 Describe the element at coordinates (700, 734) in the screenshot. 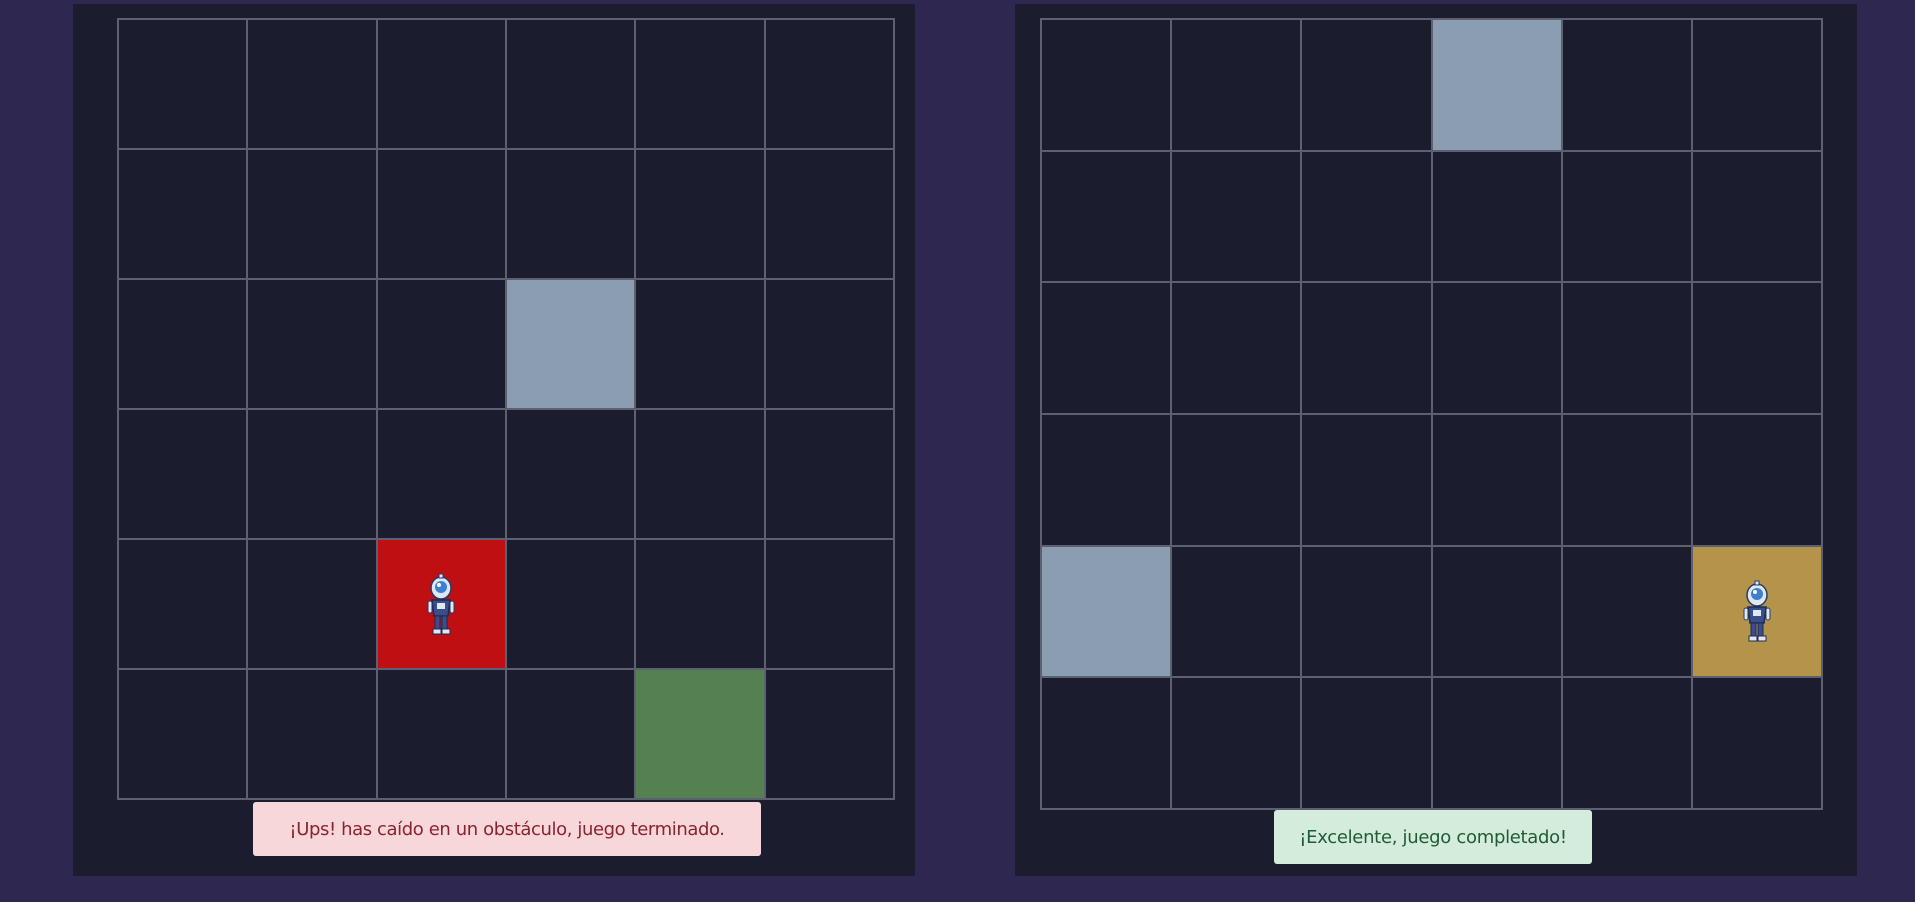

I see `goal-cell` at that location.